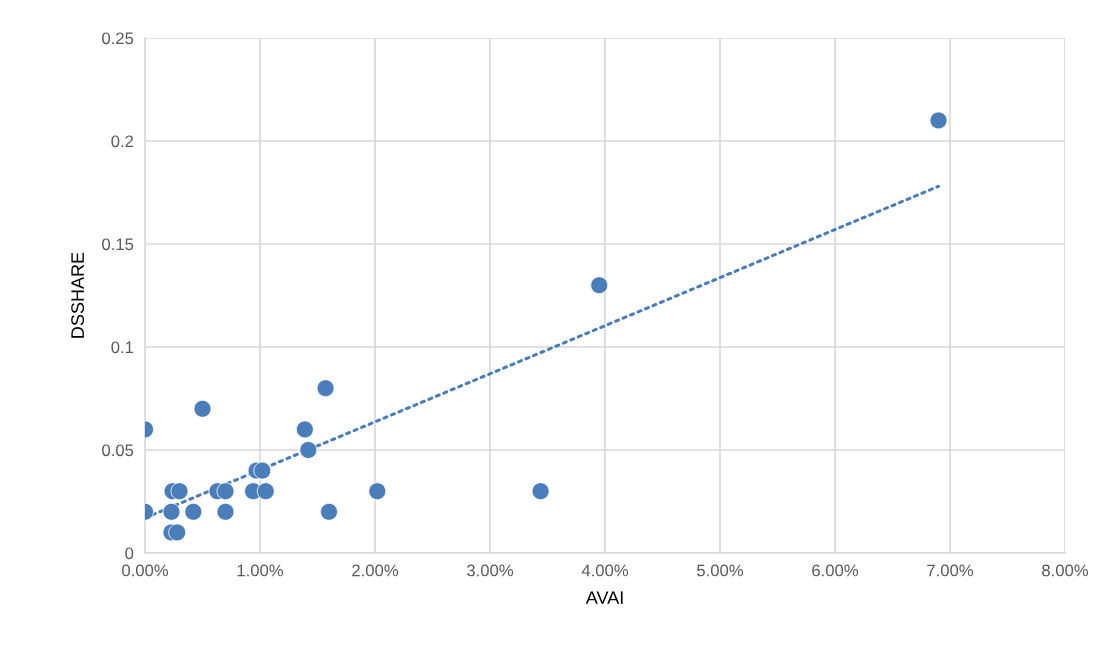  Describe the element at coordinates (77, 295) in the screenshot. I see `y-axis-title: DSSHARE` at that location.